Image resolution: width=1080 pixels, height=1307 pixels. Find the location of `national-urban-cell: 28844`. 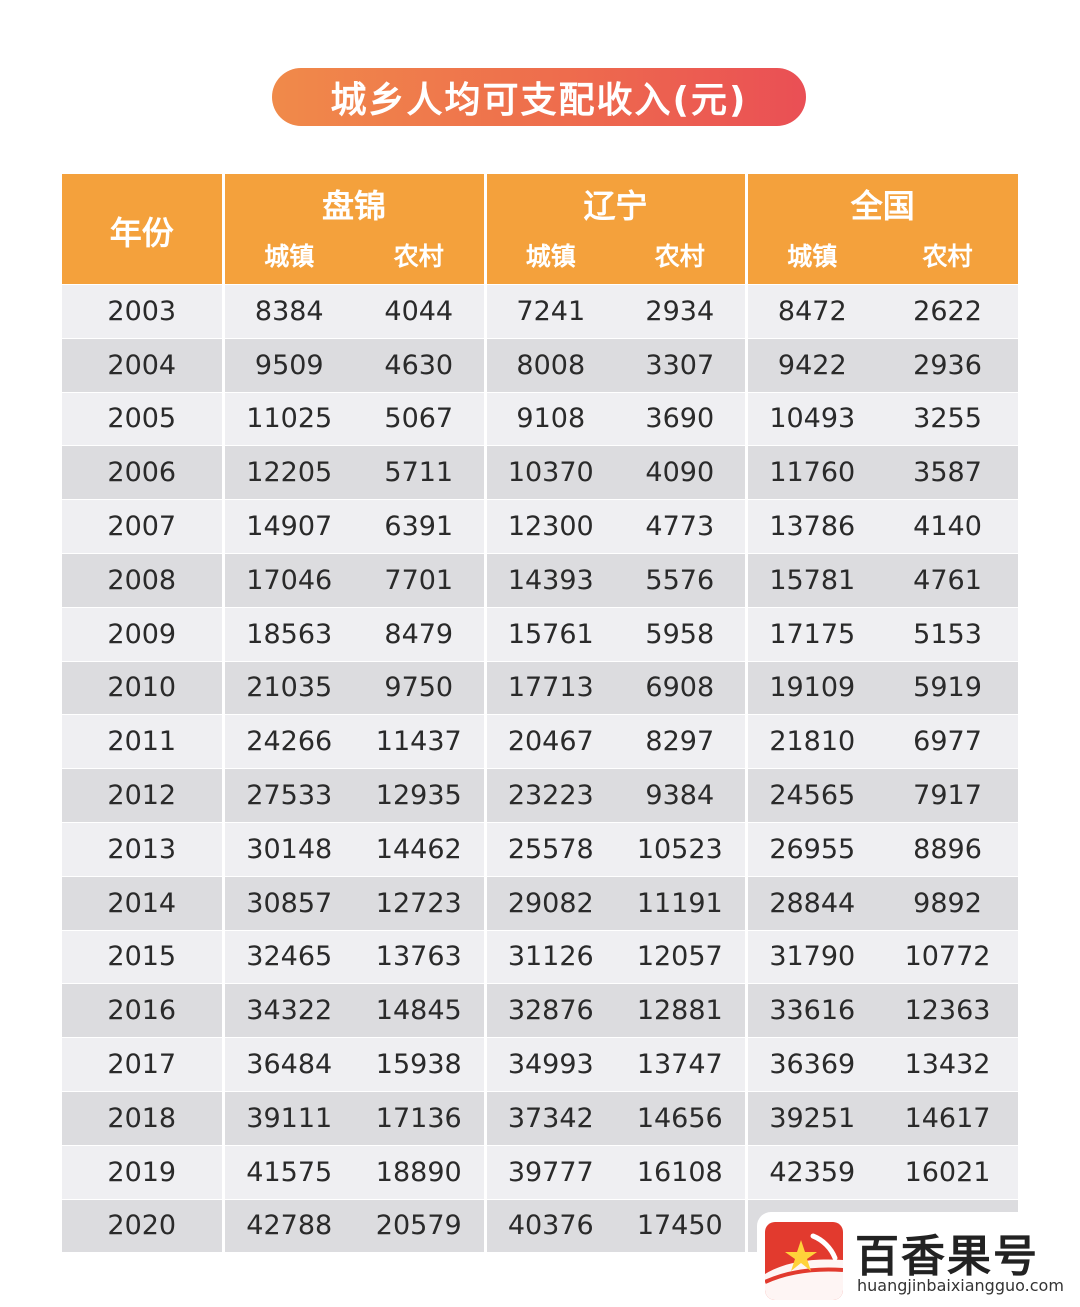

national-urban-cell: 28844 is located at coordinates (812, 903).